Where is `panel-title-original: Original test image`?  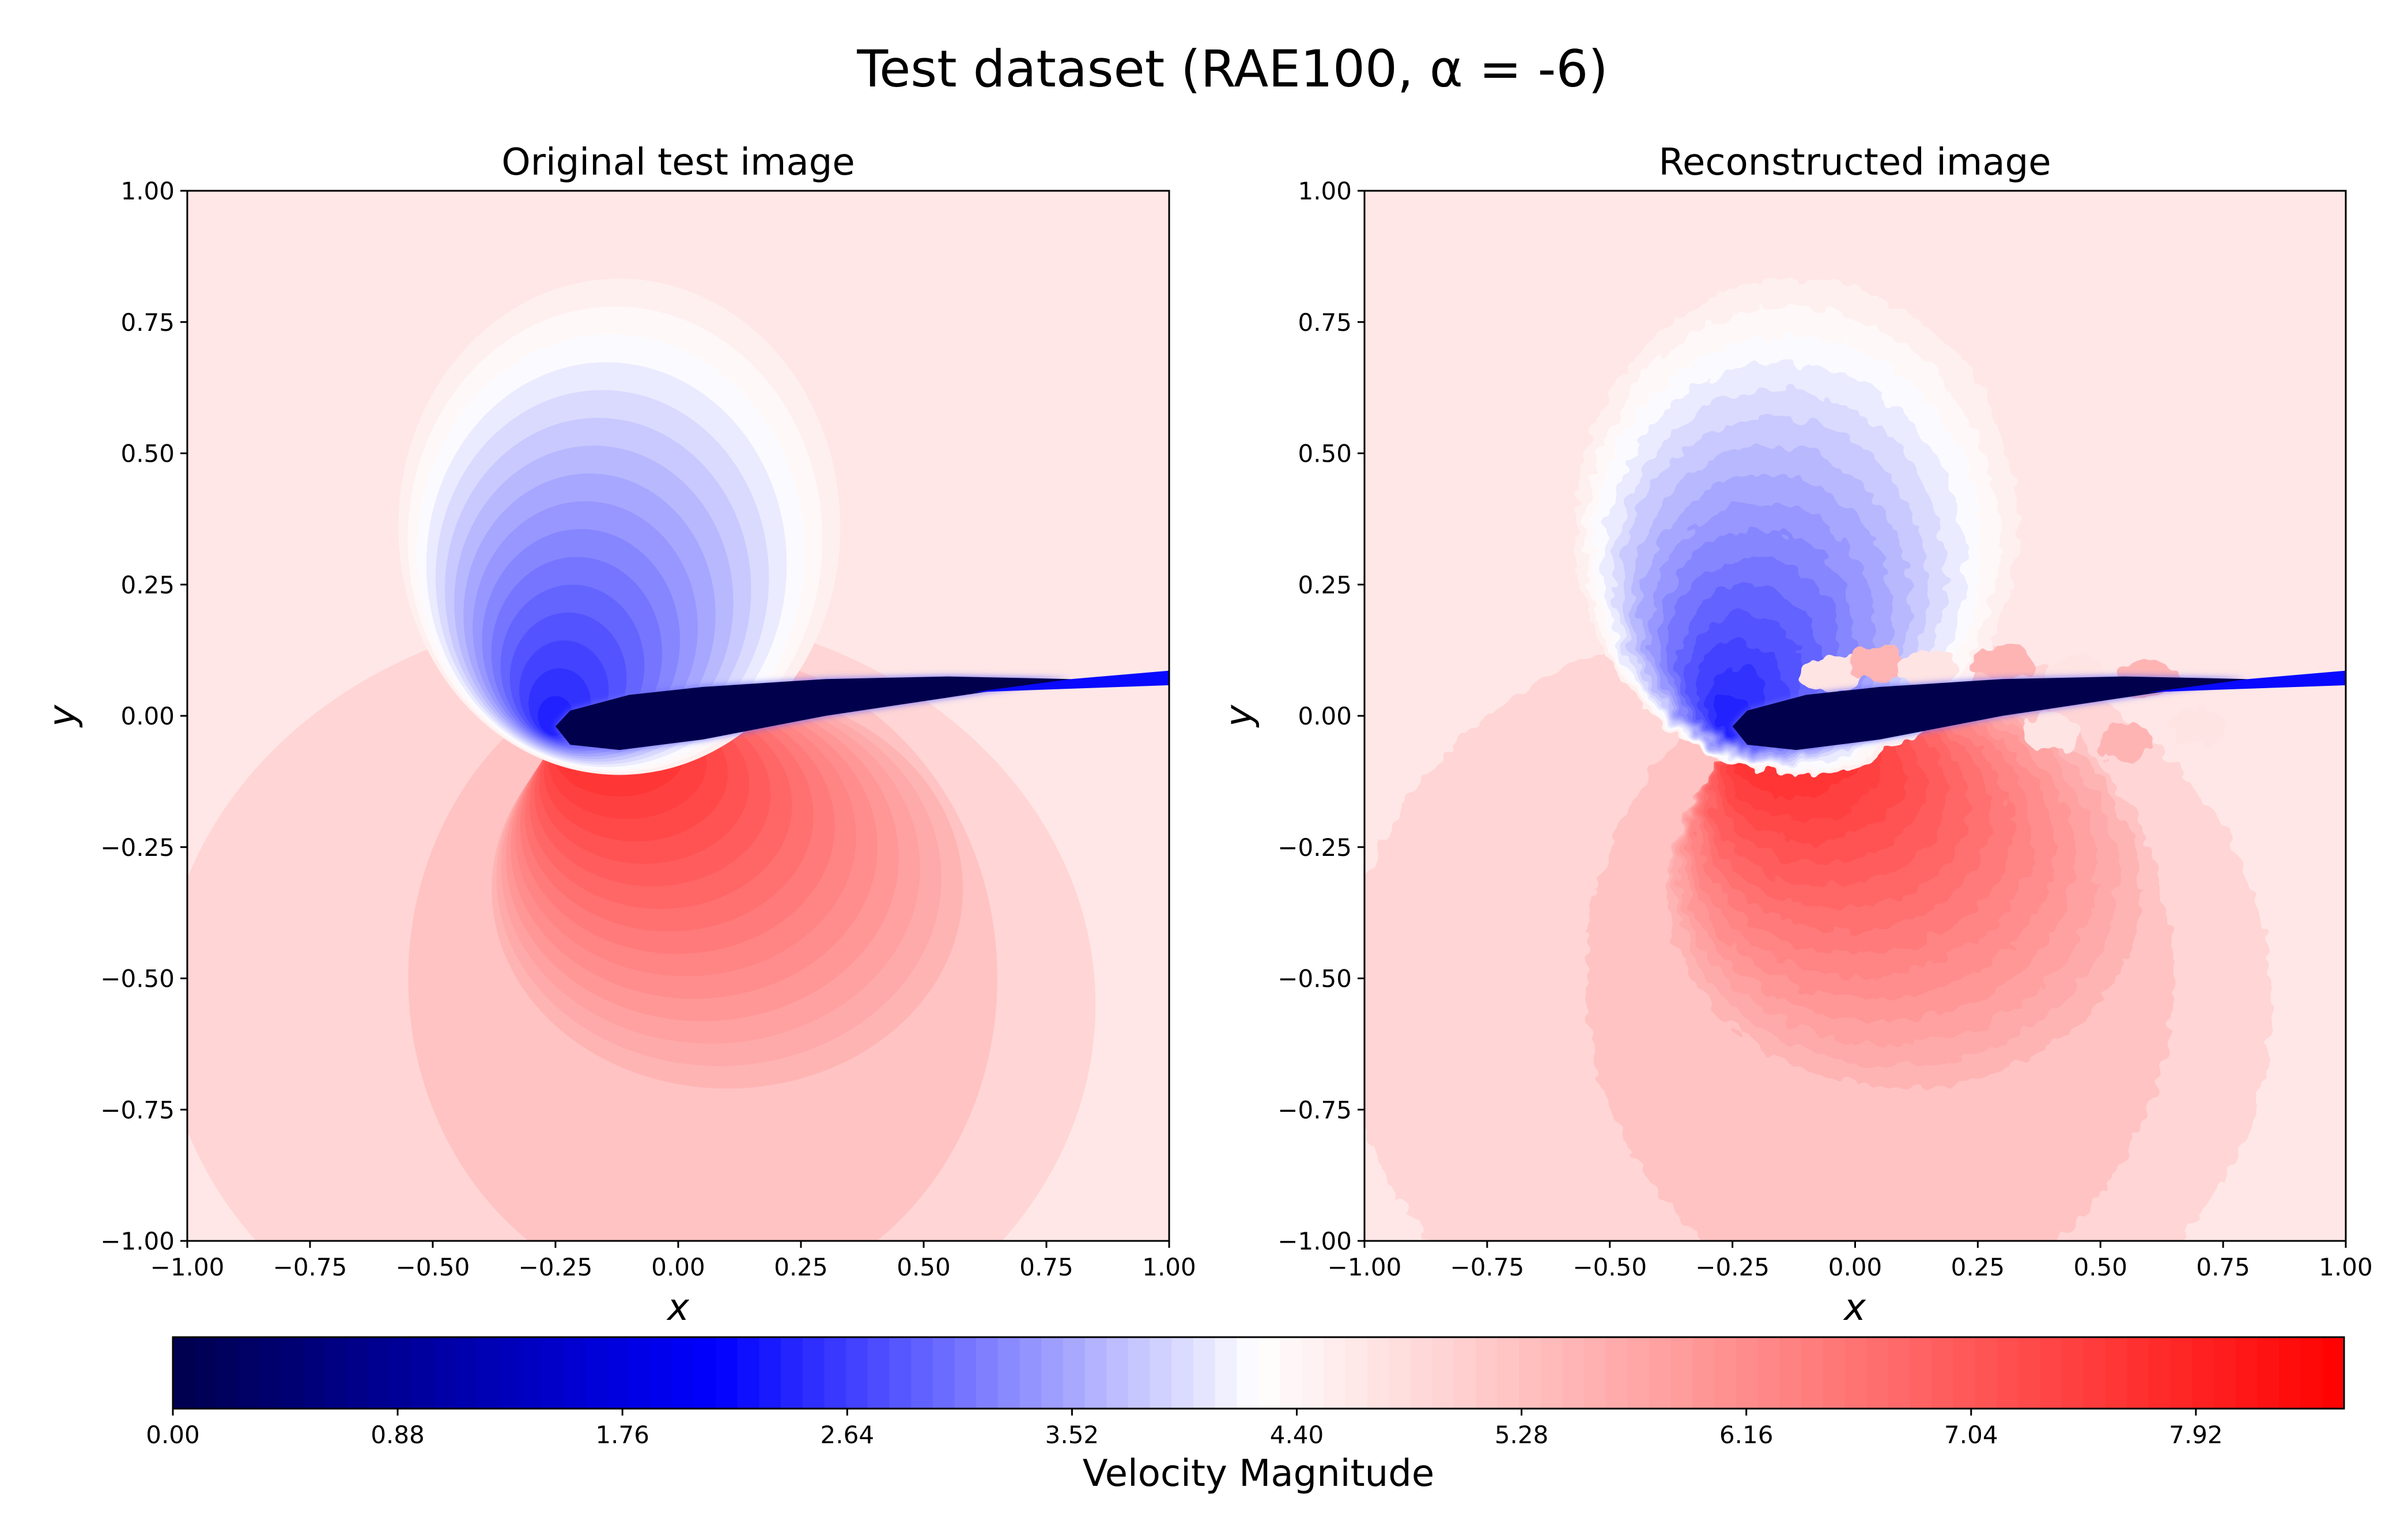
panel-title-original: Original test image is located at coordinates (678, 163).